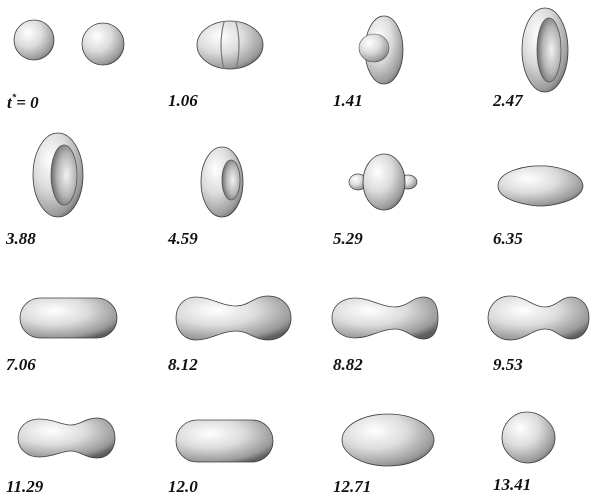 This screenshot has width=591, height=497. I want to click on frame-5-shape, so click(58, 175).